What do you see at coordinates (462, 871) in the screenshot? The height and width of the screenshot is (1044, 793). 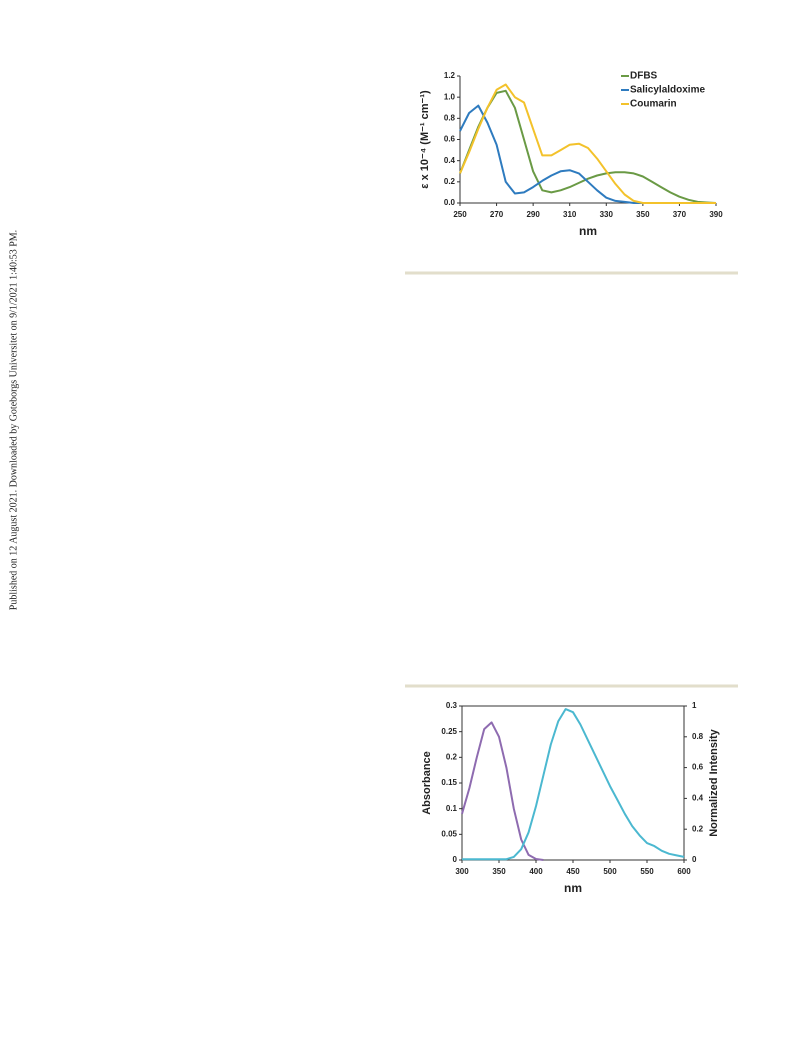 I see `x-tick-label: 300` at bounding box center [462, 871].